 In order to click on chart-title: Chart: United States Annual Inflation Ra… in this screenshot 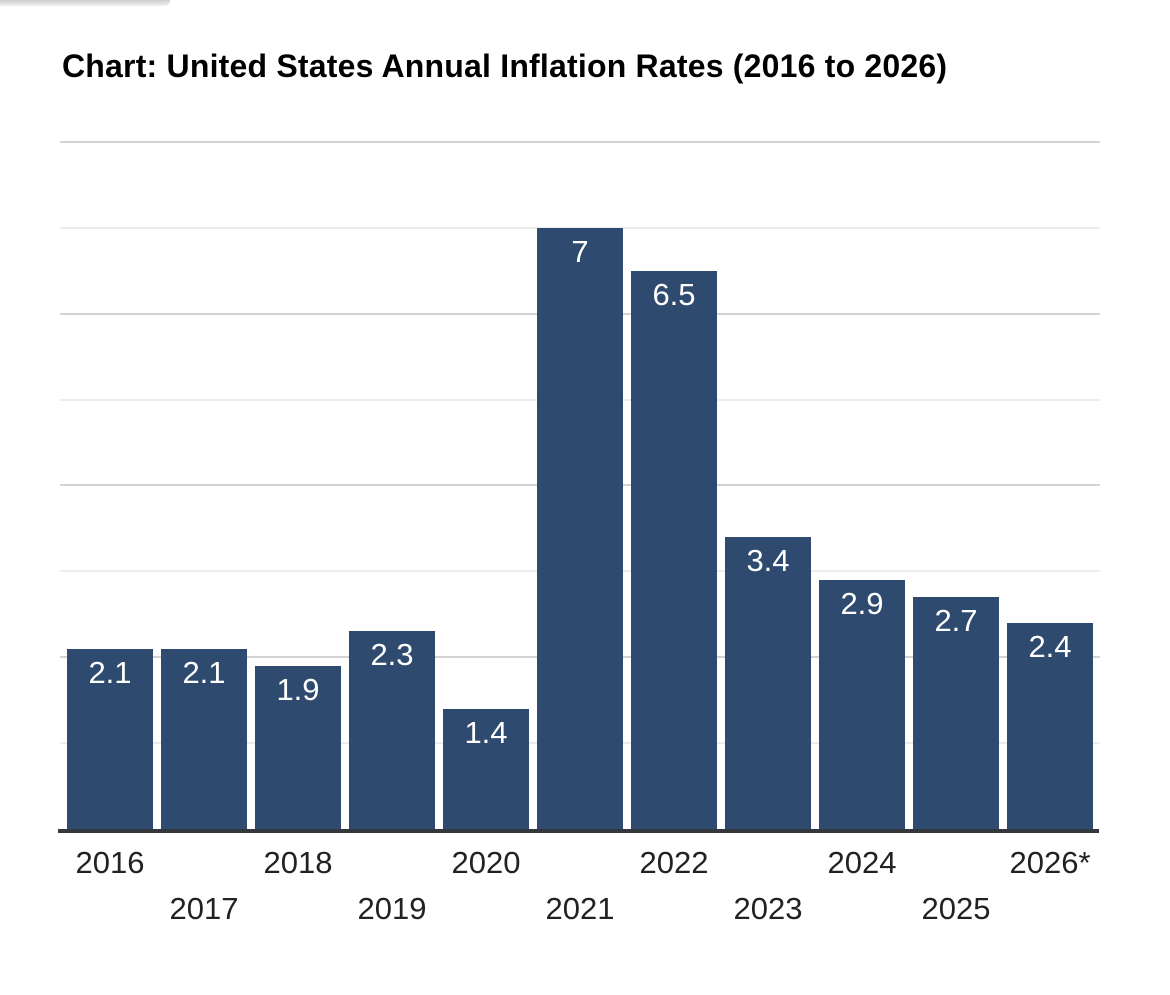, I will do `click(505, 66)`.